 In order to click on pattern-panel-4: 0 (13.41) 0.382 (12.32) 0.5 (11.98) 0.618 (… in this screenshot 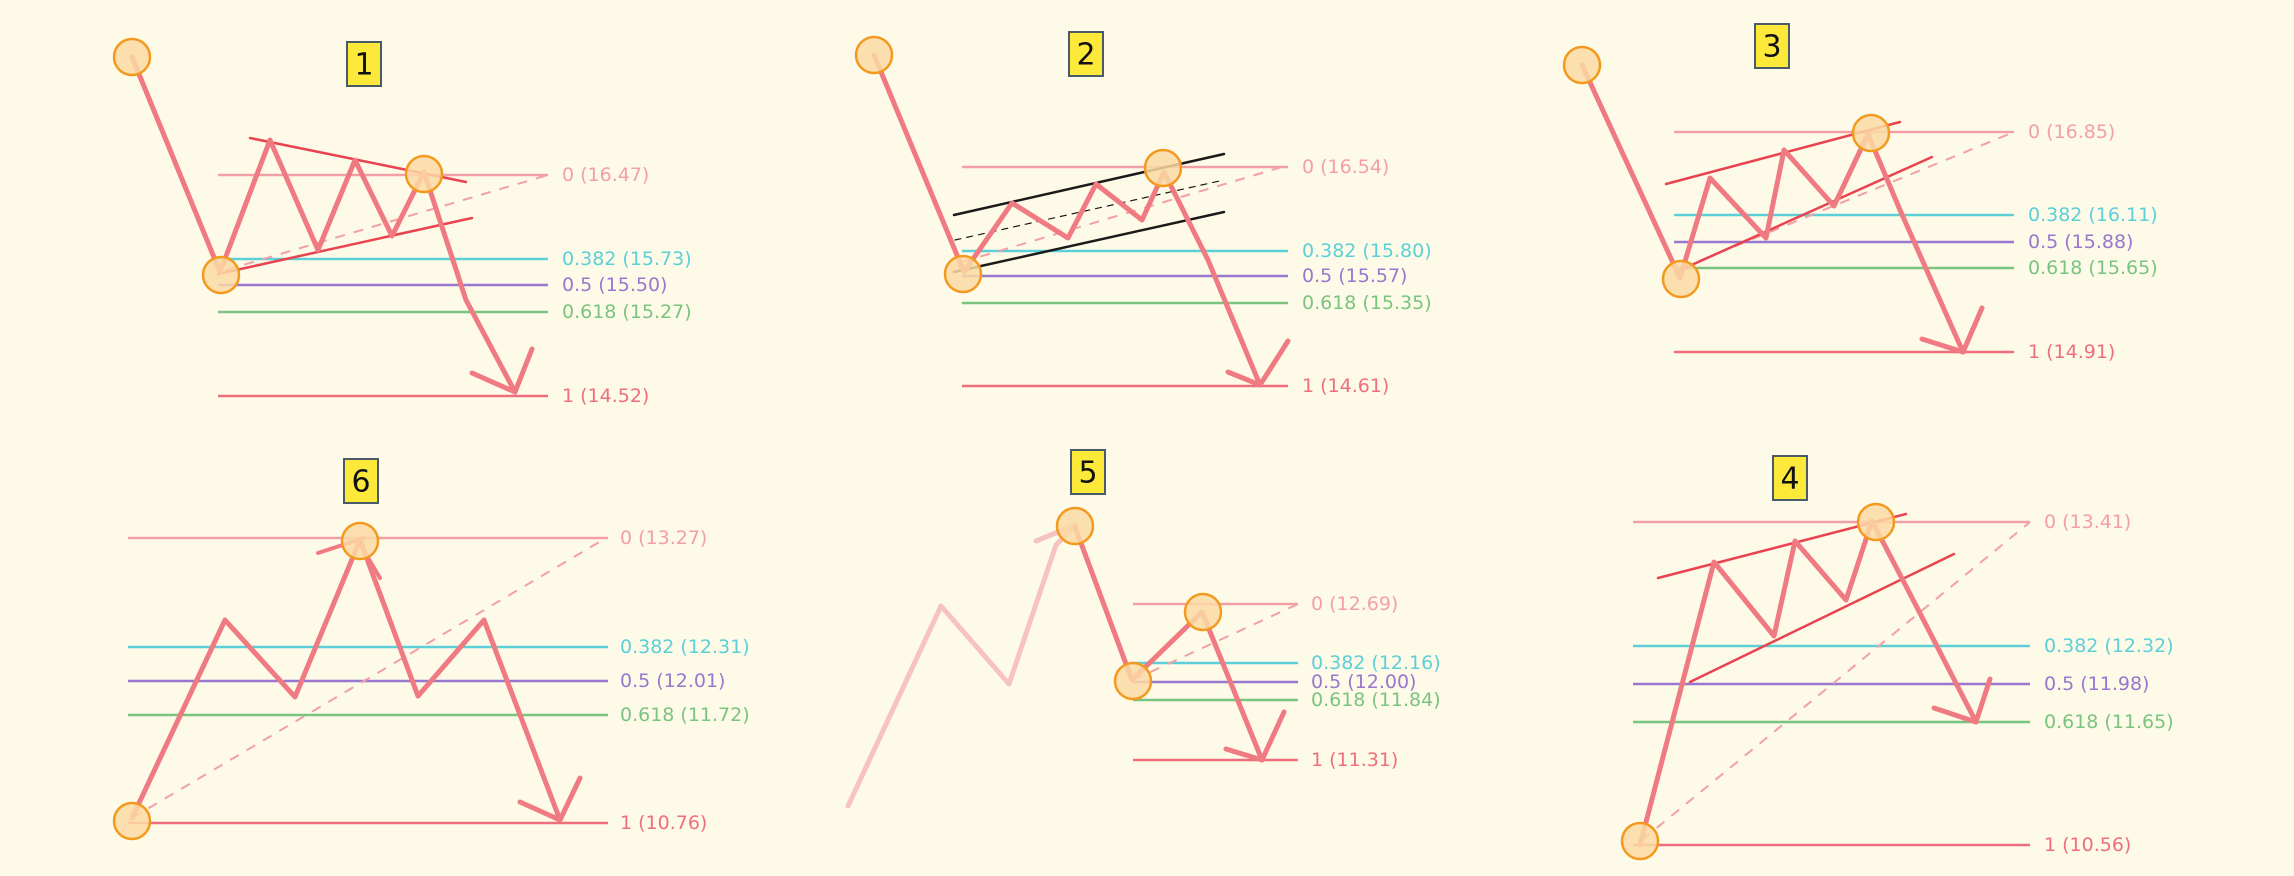, I will do `click(1897, 658)`.